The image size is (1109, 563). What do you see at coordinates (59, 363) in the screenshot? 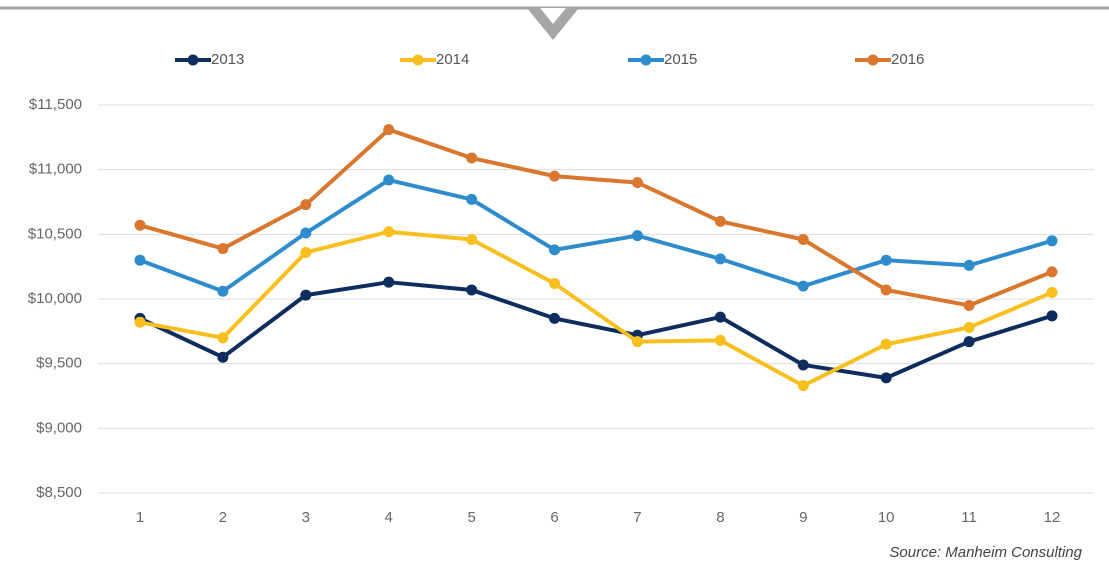
I see `y-tick-label: $9,500` at bounding box center [59, 363].